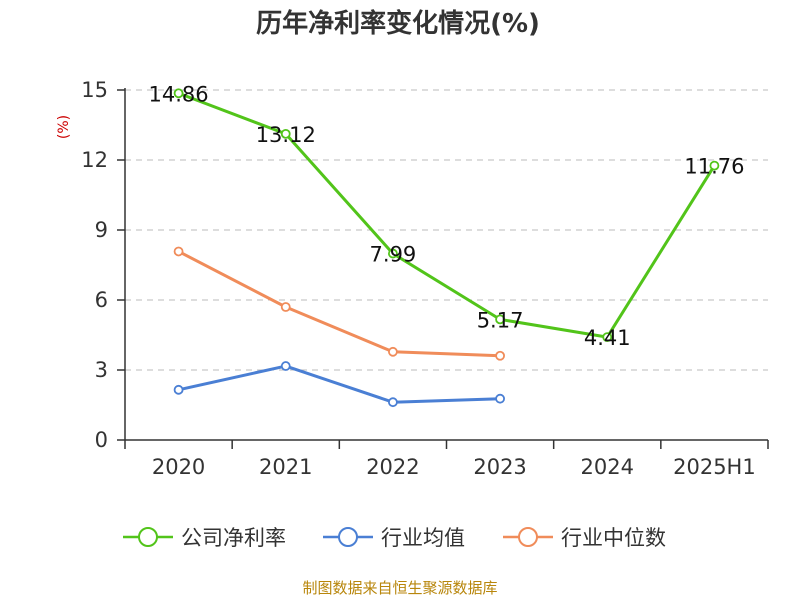 This screenshot has width=800, height=600. What do you see at coordinates (399, 588) in the screenshot?
I see `source-note: 制图数据来自恒生聚源数据库` at bounding box center [399, 588].